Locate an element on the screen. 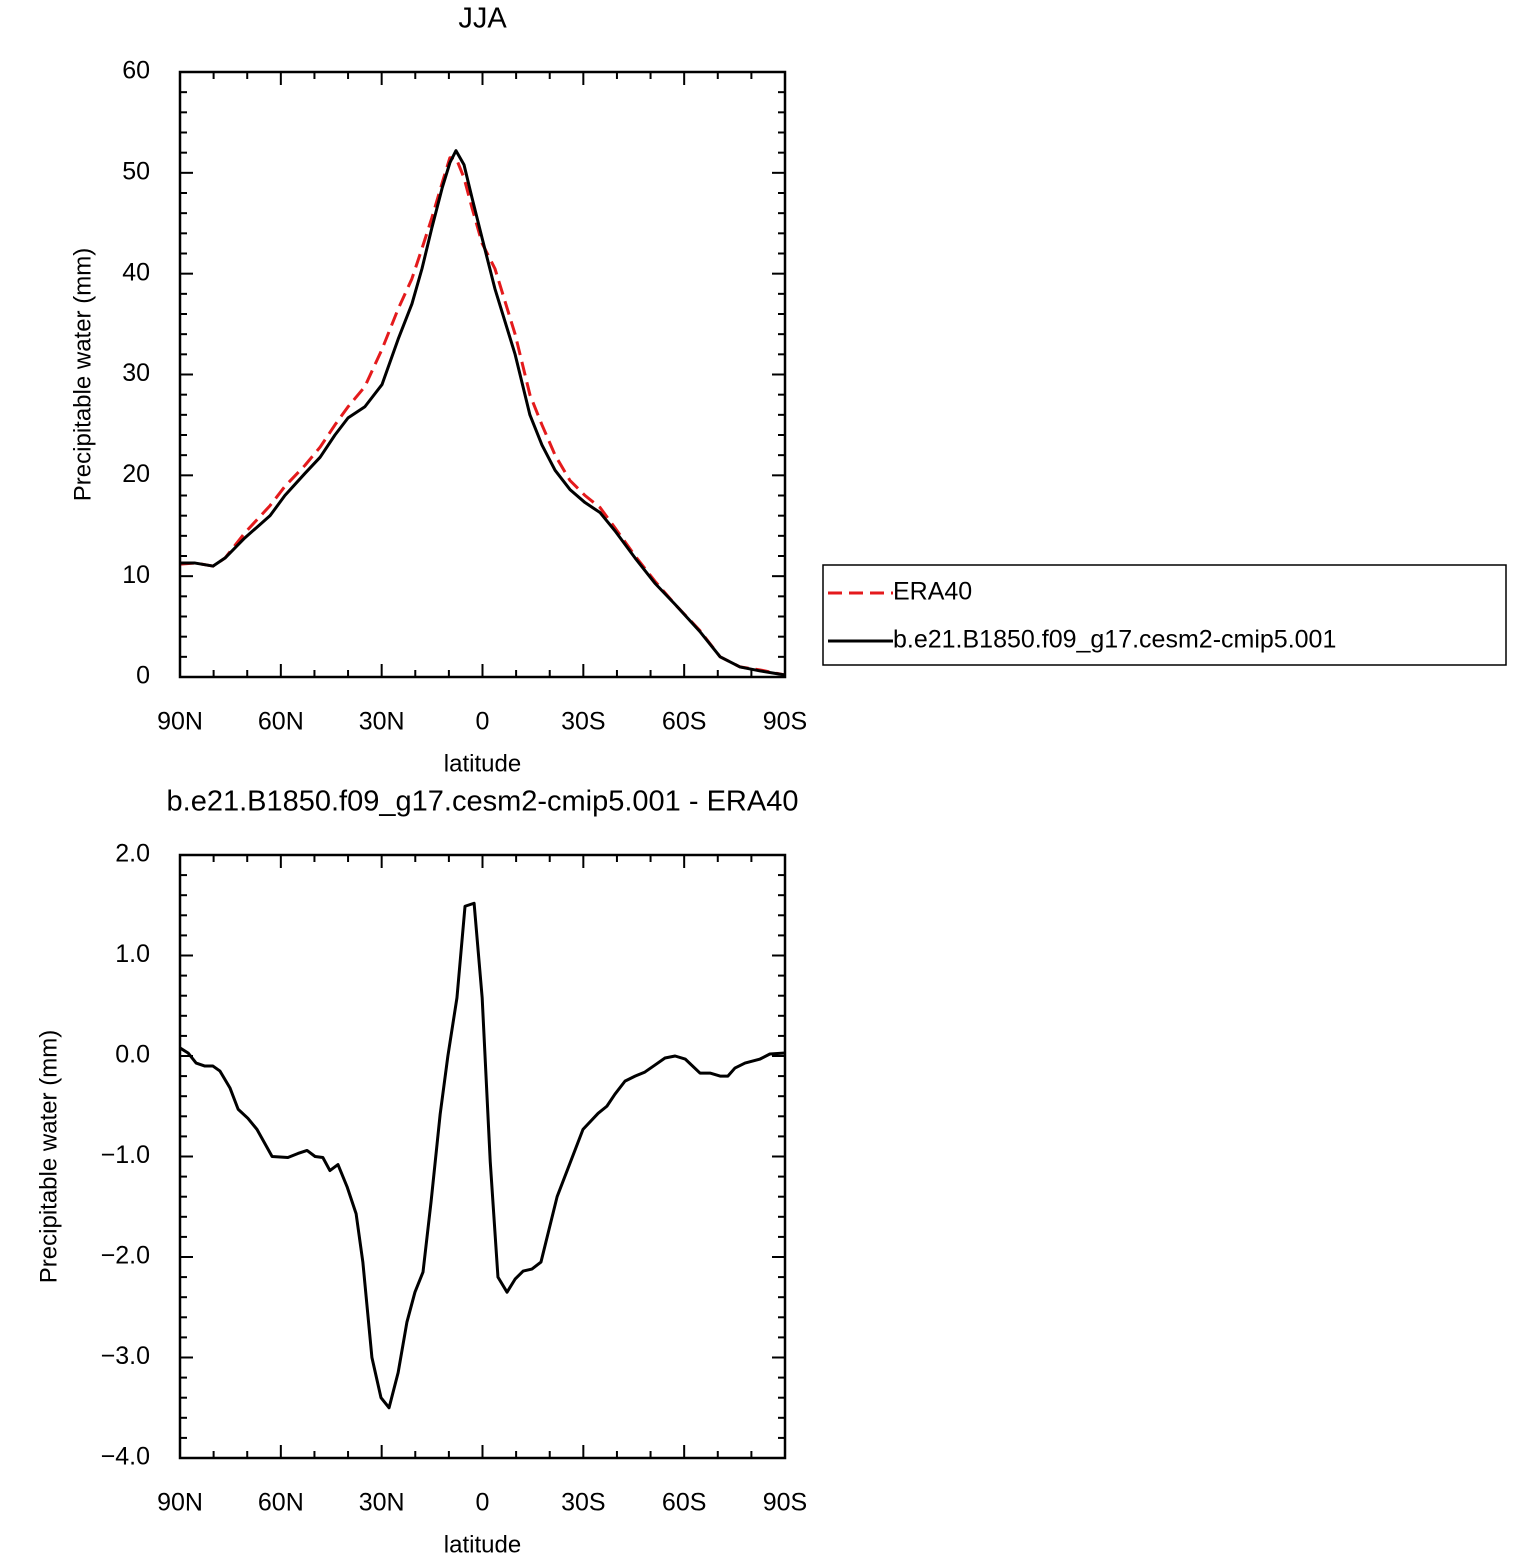 Image resolution: width=1514 pixels, height=1561 pixels. y-tick-label: −3.0 is located at coordinates (125, 1356).